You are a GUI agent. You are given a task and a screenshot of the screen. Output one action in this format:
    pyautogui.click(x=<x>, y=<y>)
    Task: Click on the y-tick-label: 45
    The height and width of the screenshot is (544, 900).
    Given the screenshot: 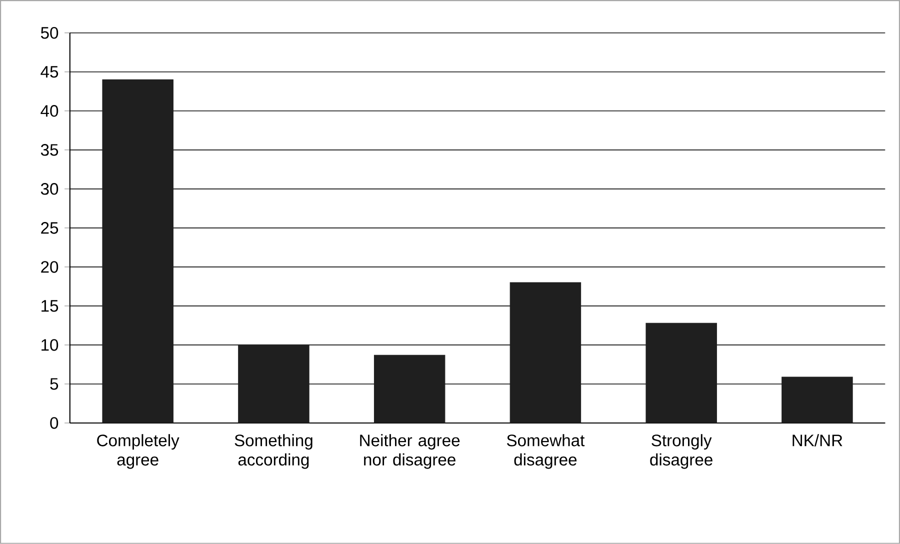 What is the action you would take?
    pyautogui.click(x=49, y=72)
    